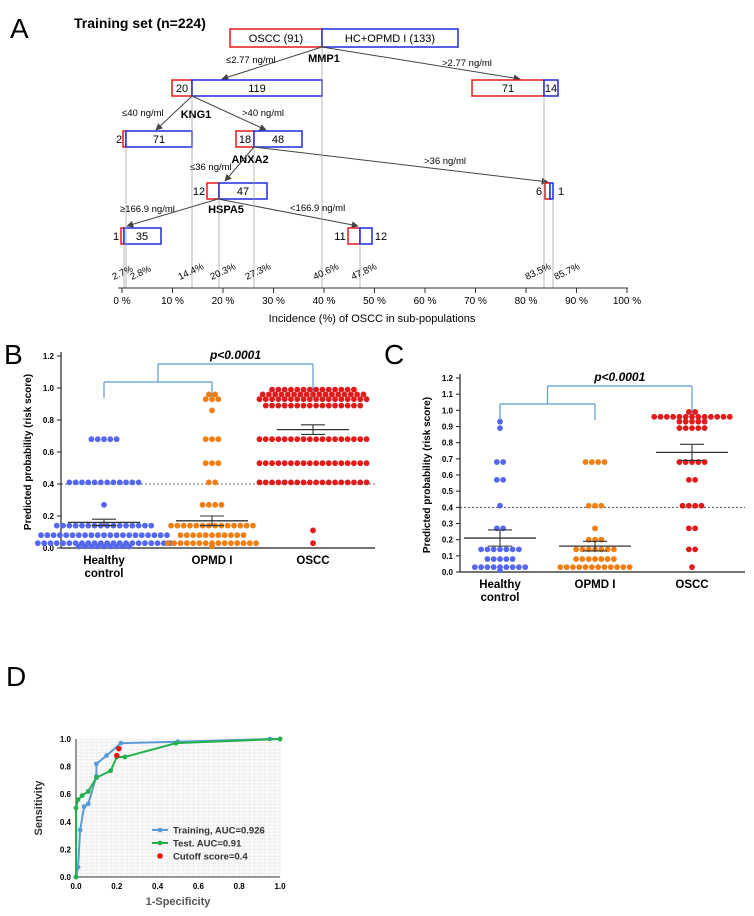 This screenshot has width=754, height=916. Describe the element at coordinates (182, 89) in the screenshot. I see `node-n1-oscc-count: 20` at that location.